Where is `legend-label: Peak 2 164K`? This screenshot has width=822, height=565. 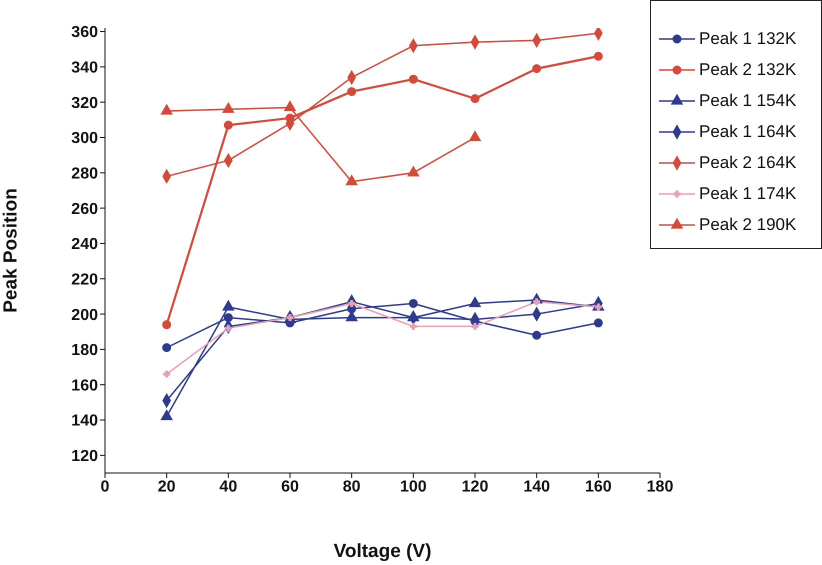
legend-label: Peak 2 164K is located at coordinates (747, 162).